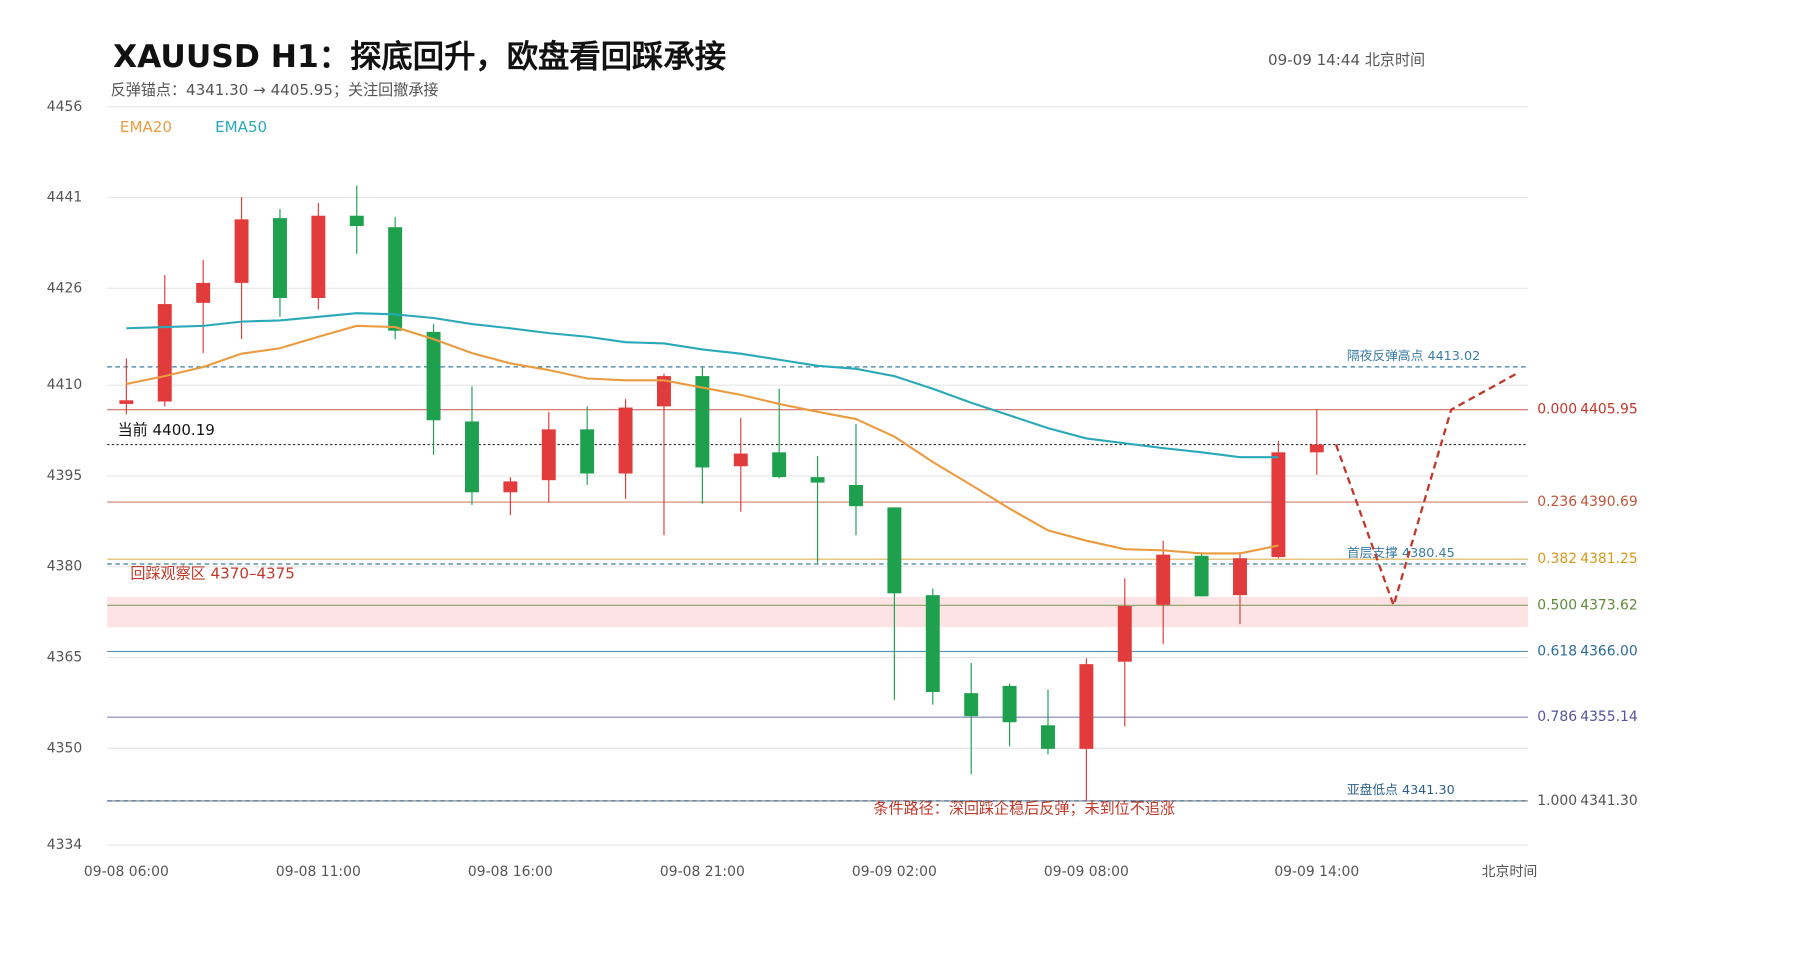 The width and height of the screenshot is (1800, 960). I want to click on y-tick-label: 4456, so click(64, 107).